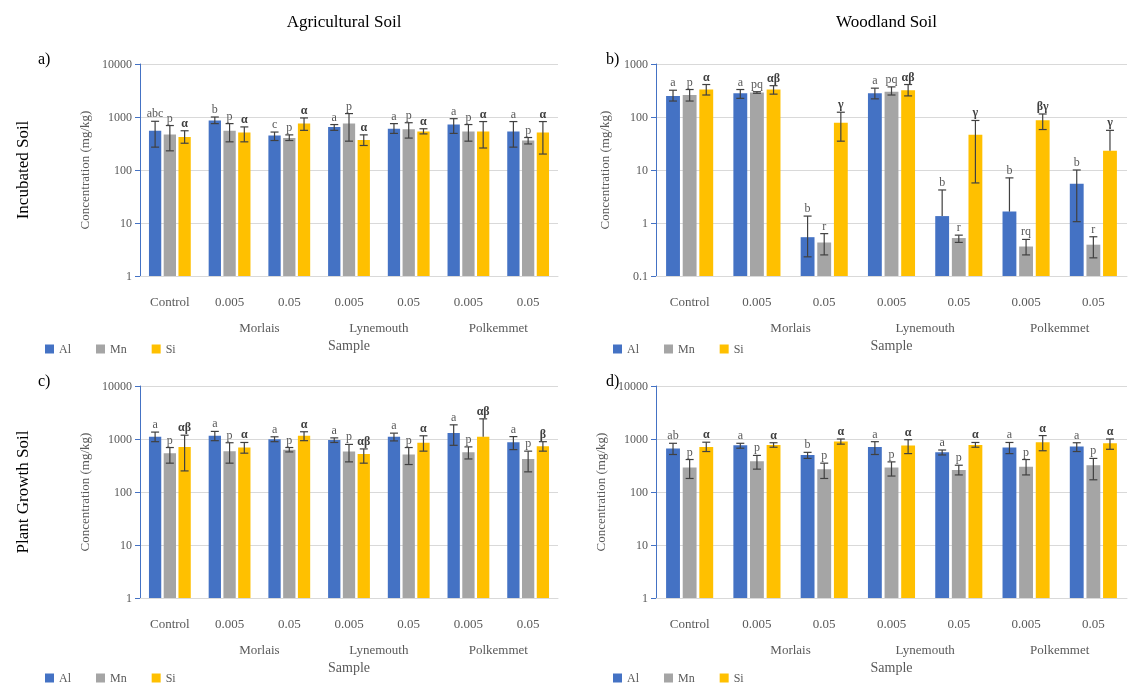 The height and width of the screenshot is (691, 1137). I want to click on data-label: ab, so click(673, 435).